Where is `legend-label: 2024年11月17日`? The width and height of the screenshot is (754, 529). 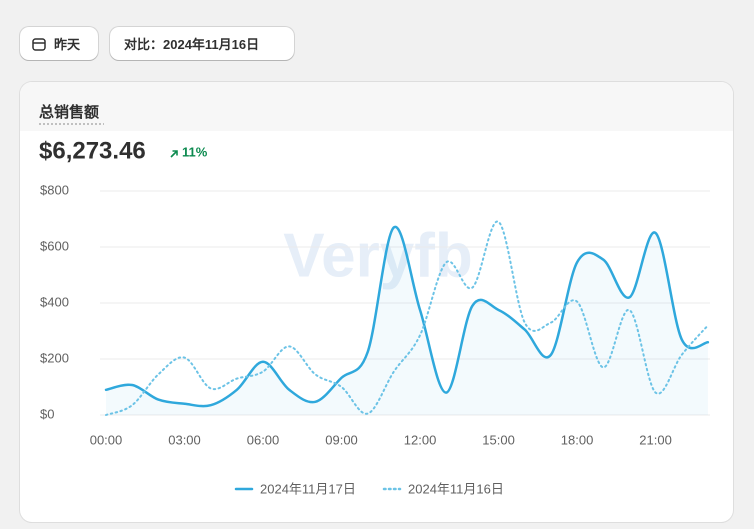
legend-label: 2024年11月17日 is located at coordinates (308, 488).